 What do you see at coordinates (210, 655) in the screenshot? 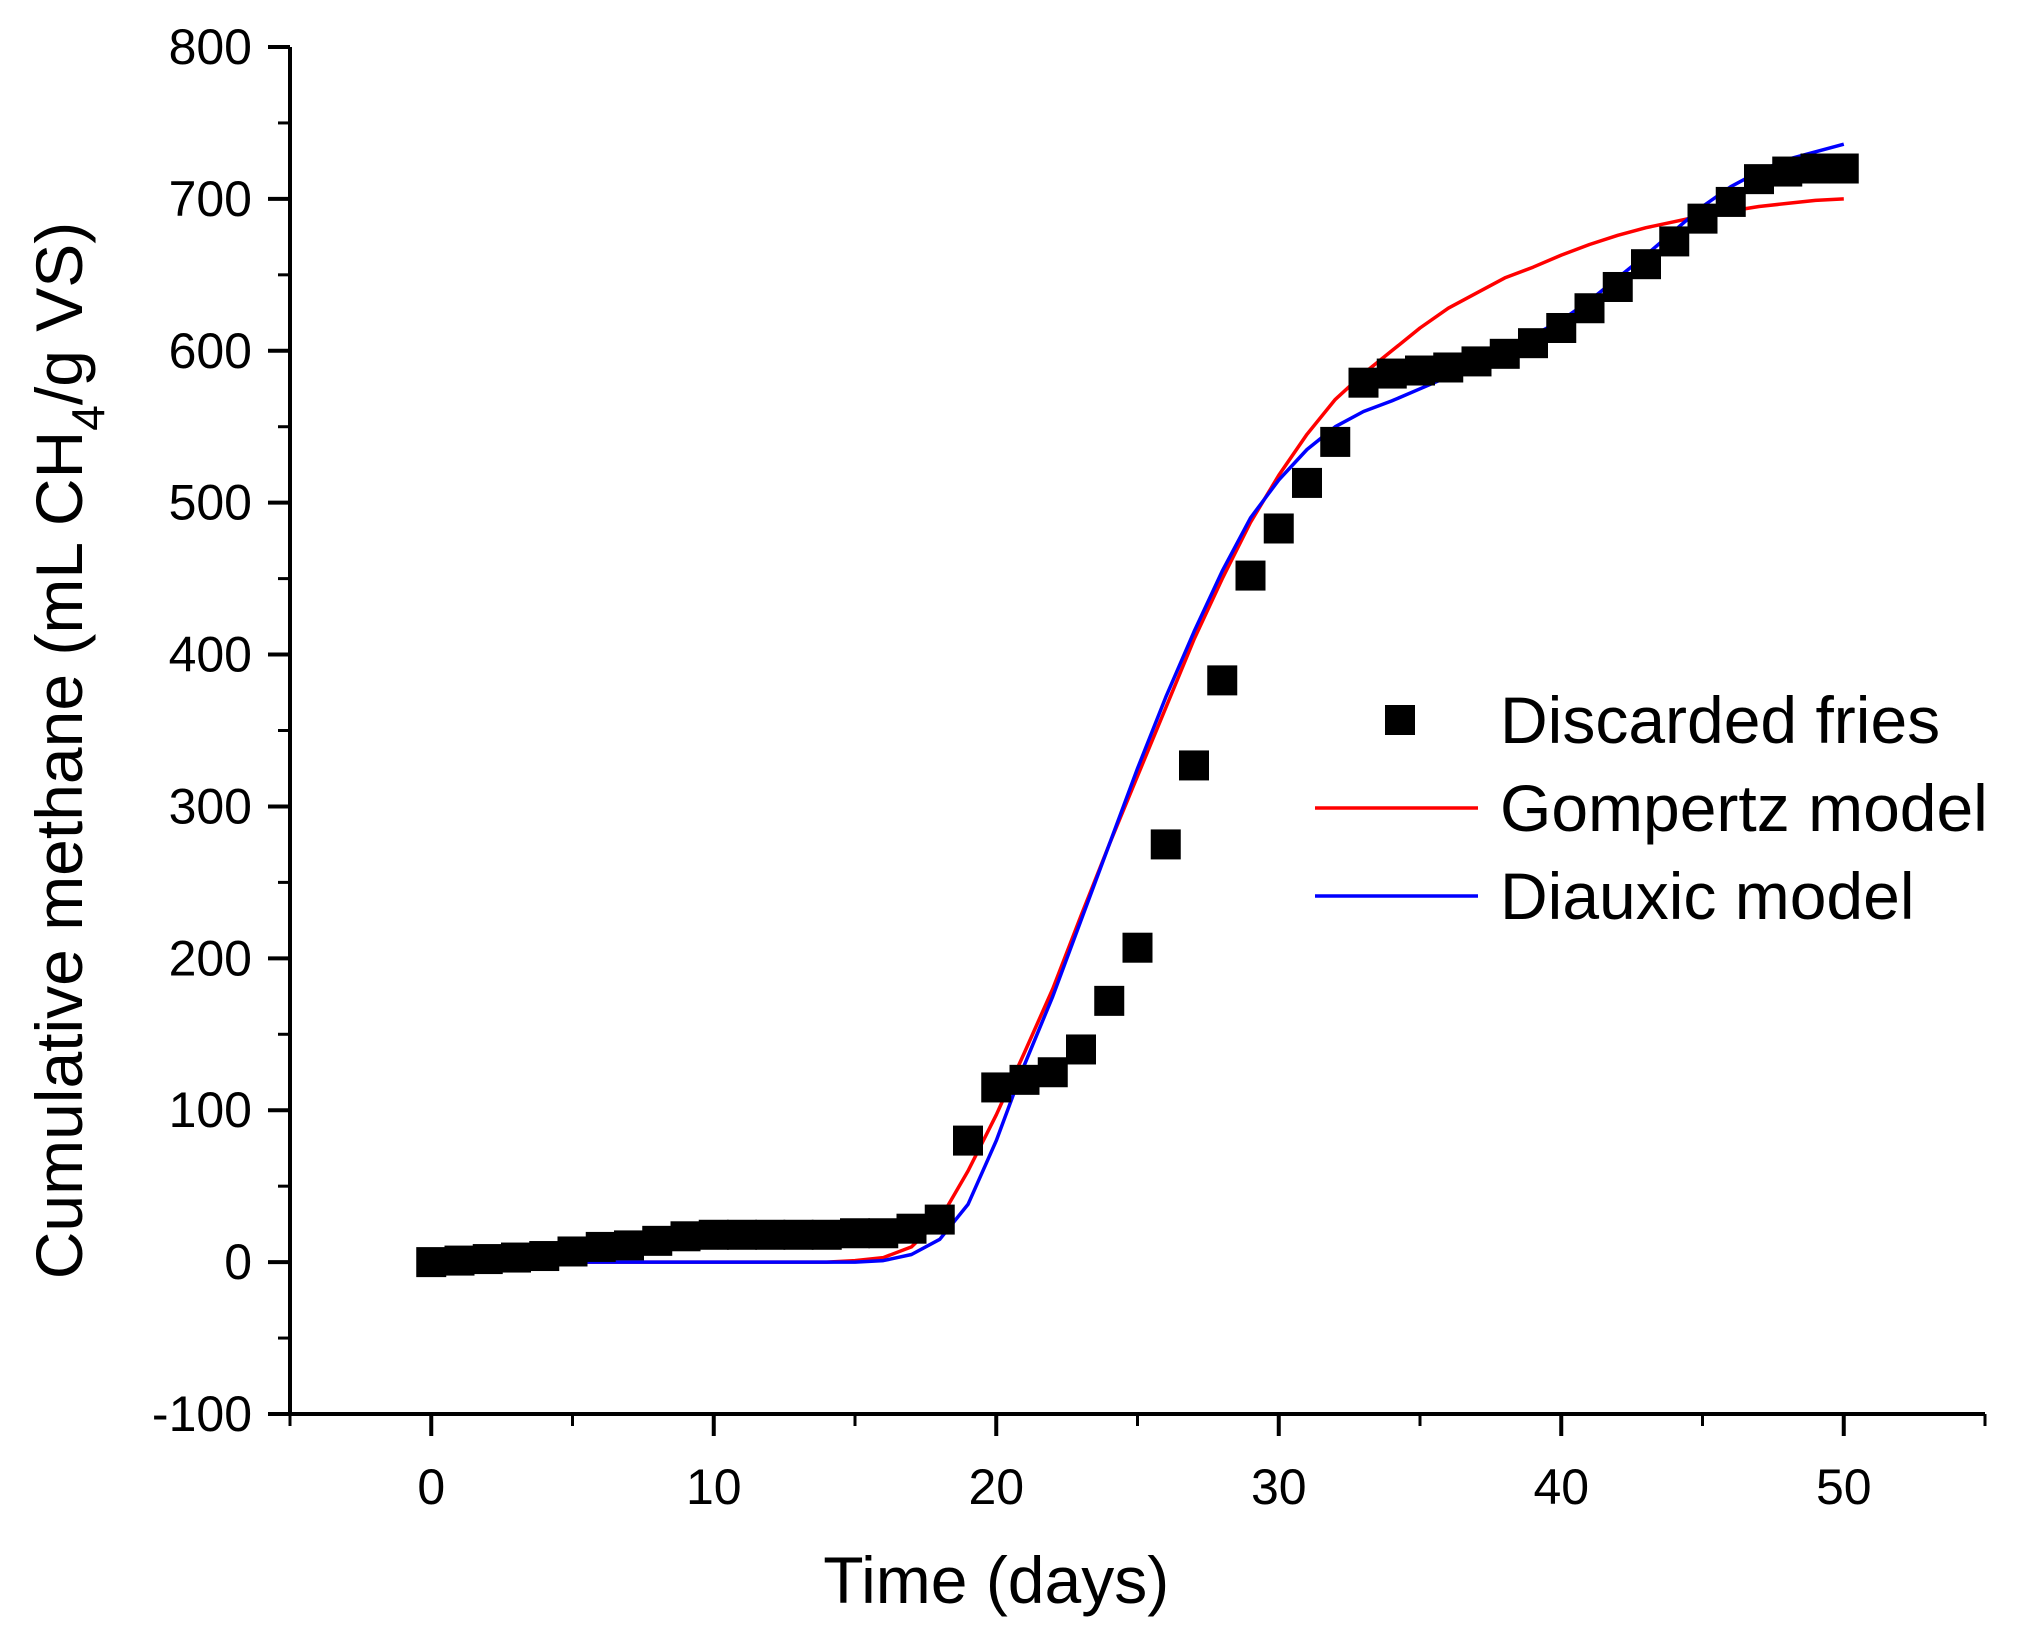
I see `y-tick-label: 400` at bounding box center [210, 655].